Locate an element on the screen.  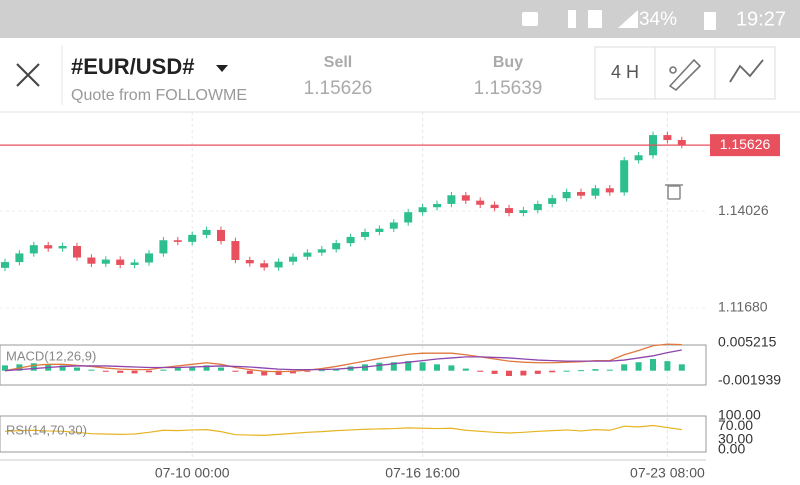
indicator-title: MACD(12,26,9) is located at coordinates (51, 355).